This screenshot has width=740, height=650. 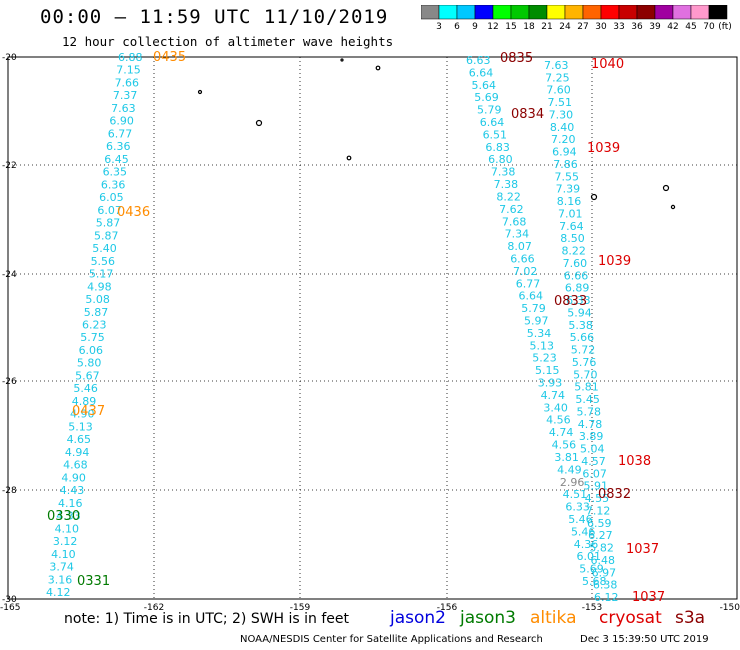 I want to click on track-value: 5.66, so click(x=582, y=337).